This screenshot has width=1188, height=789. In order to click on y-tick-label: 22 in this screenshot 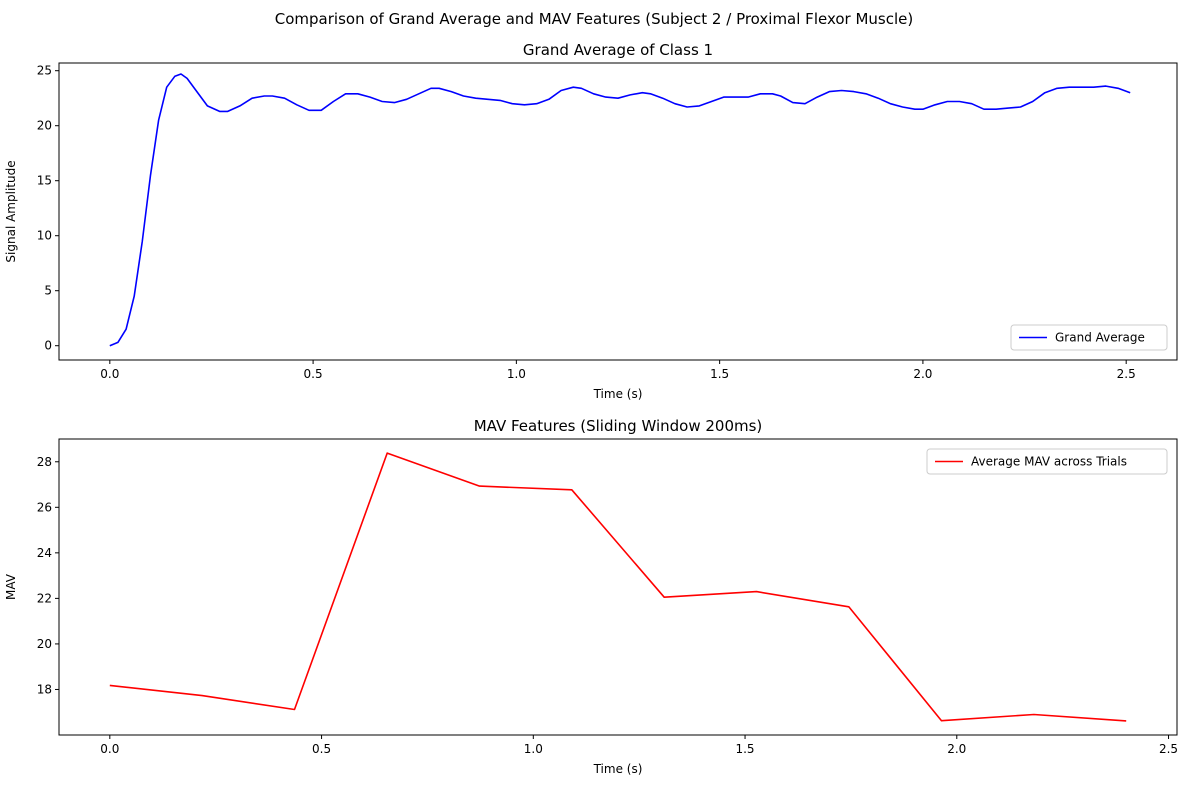, I will do `click(44, 598)`.